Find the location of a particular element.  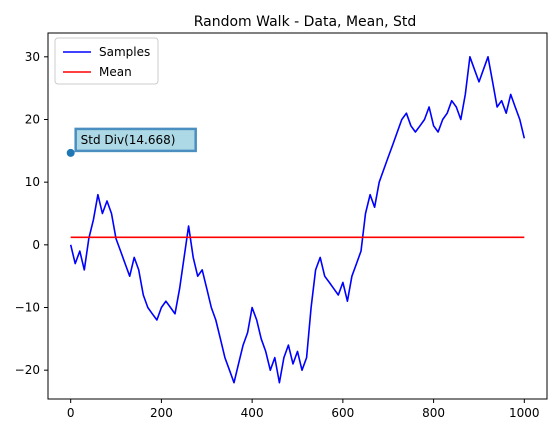

y-tick-label: 10 is located at coordinates (32, 182).